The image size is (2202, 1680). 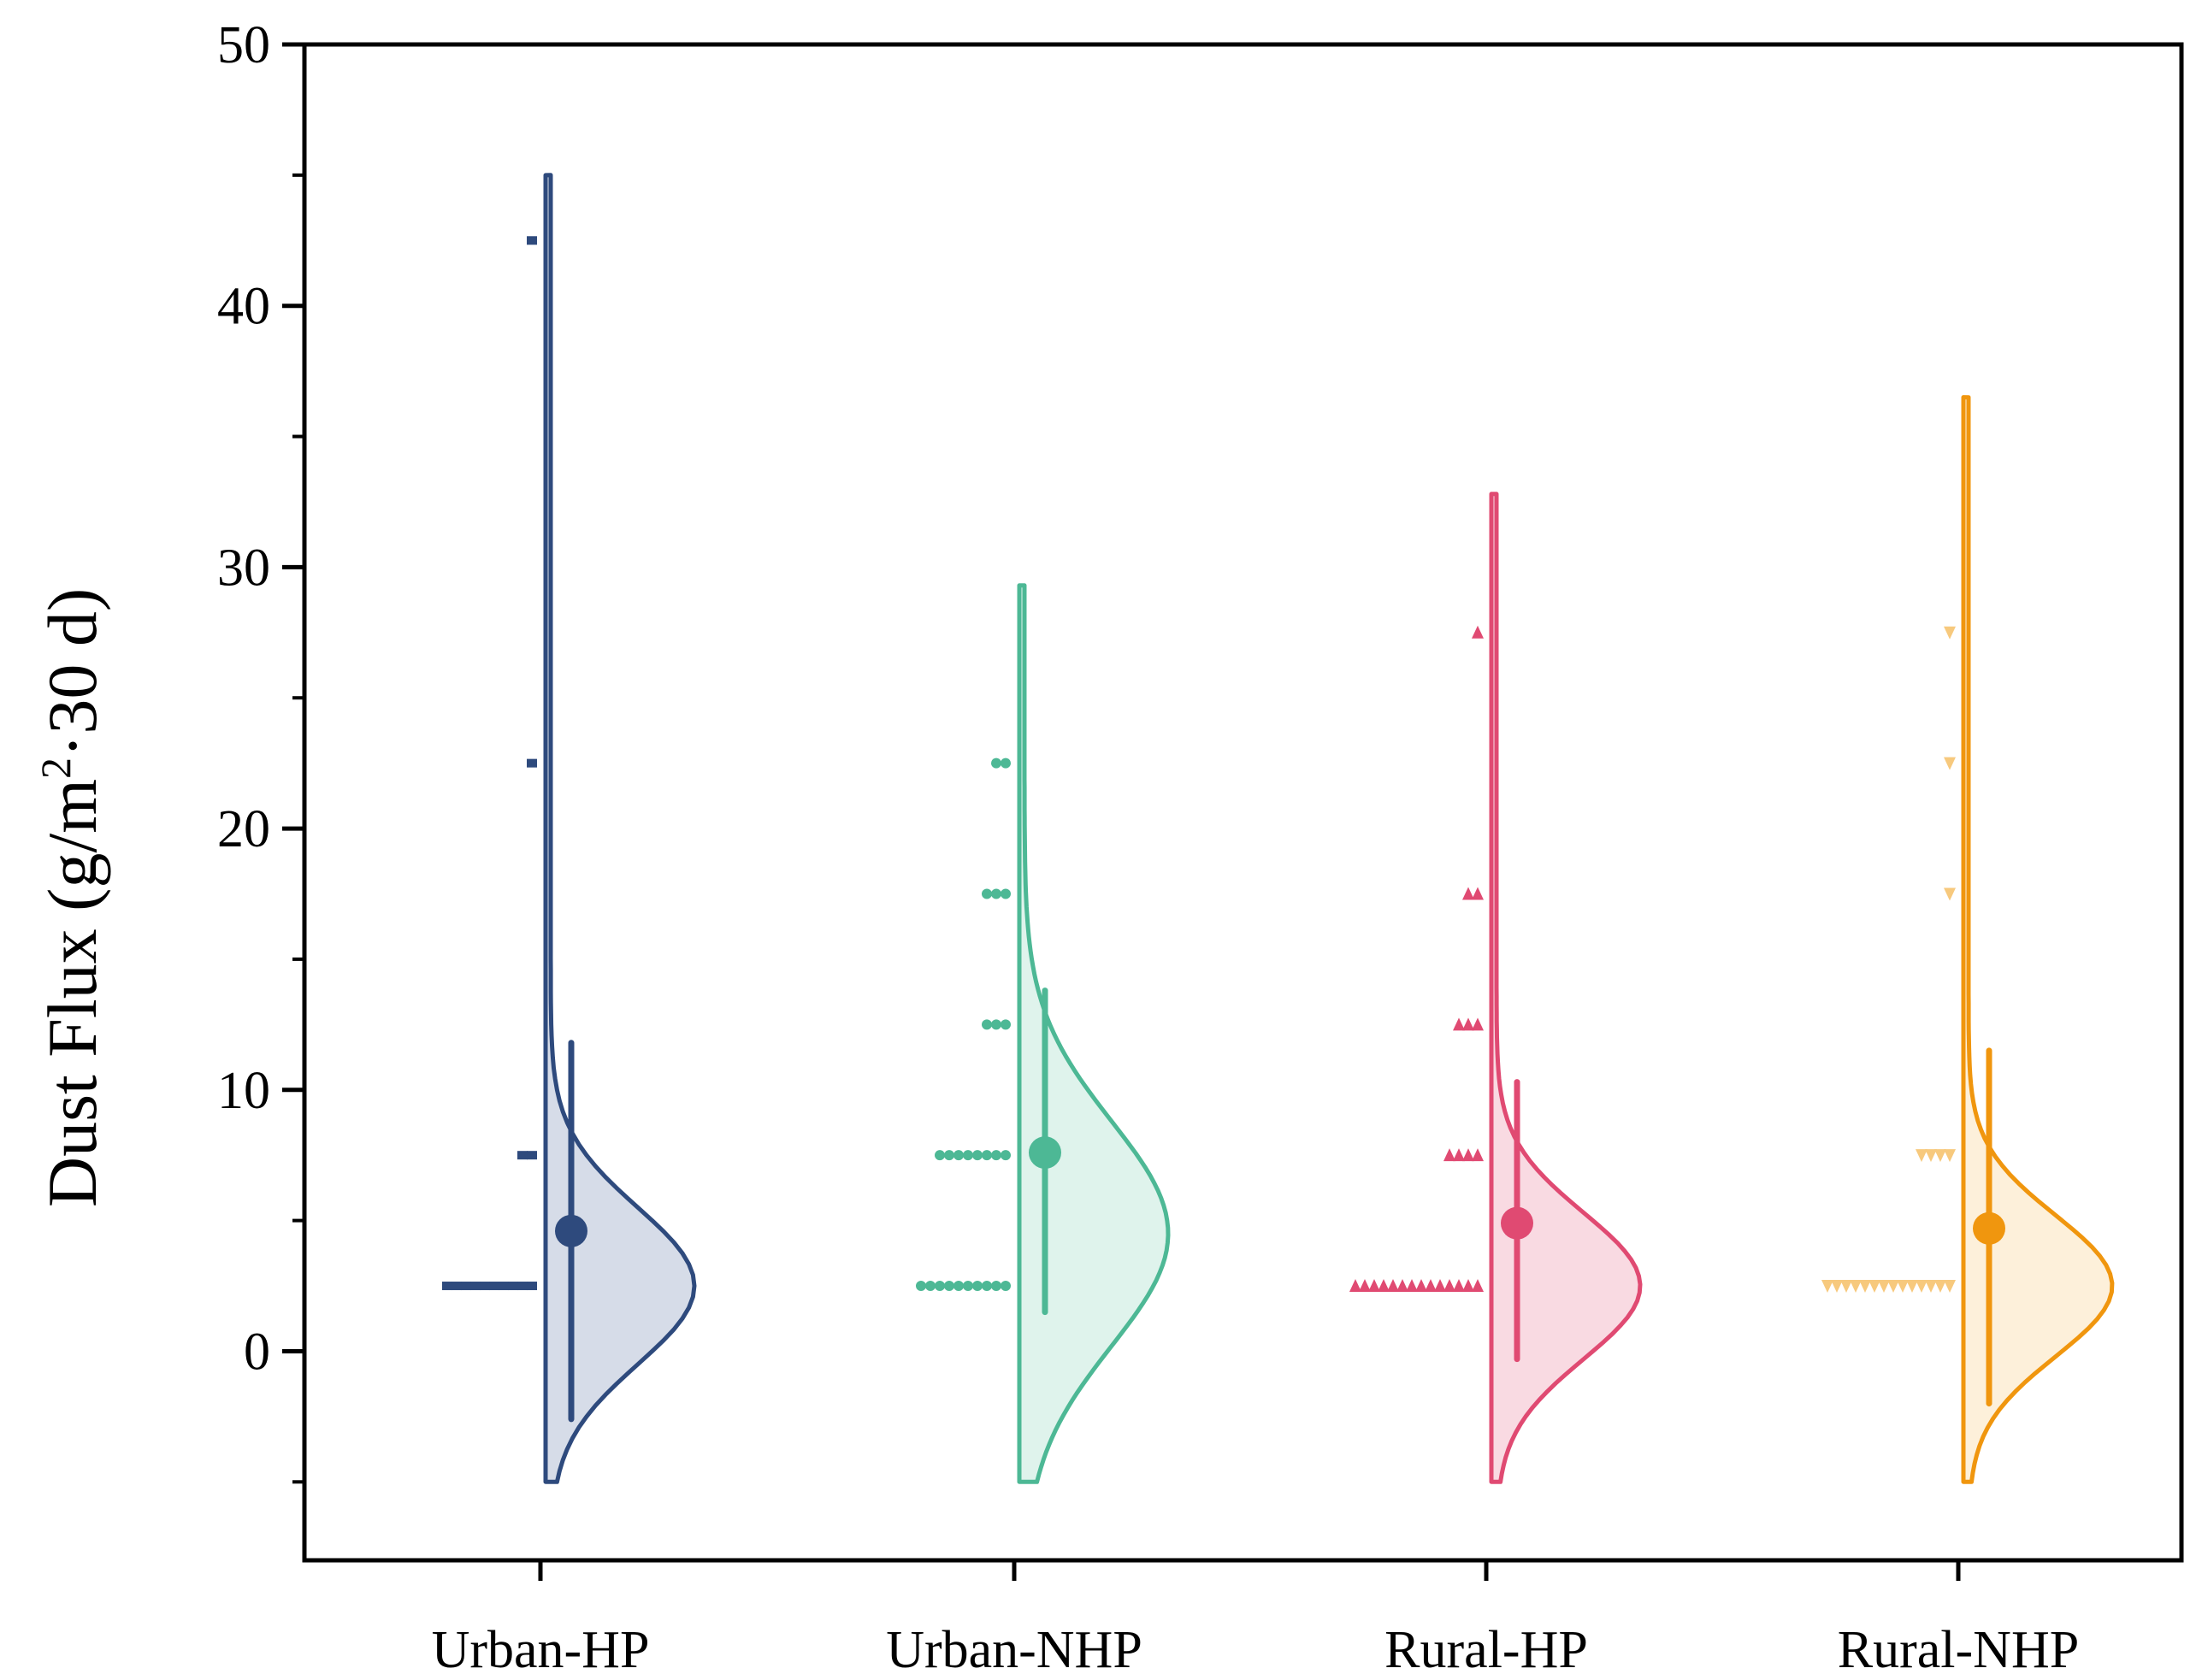 What do you see at coordinates (260, 750) in the screenshot?
I see `y-axis: 0 10 20 30 40 50` at bounding box center [260, 750].